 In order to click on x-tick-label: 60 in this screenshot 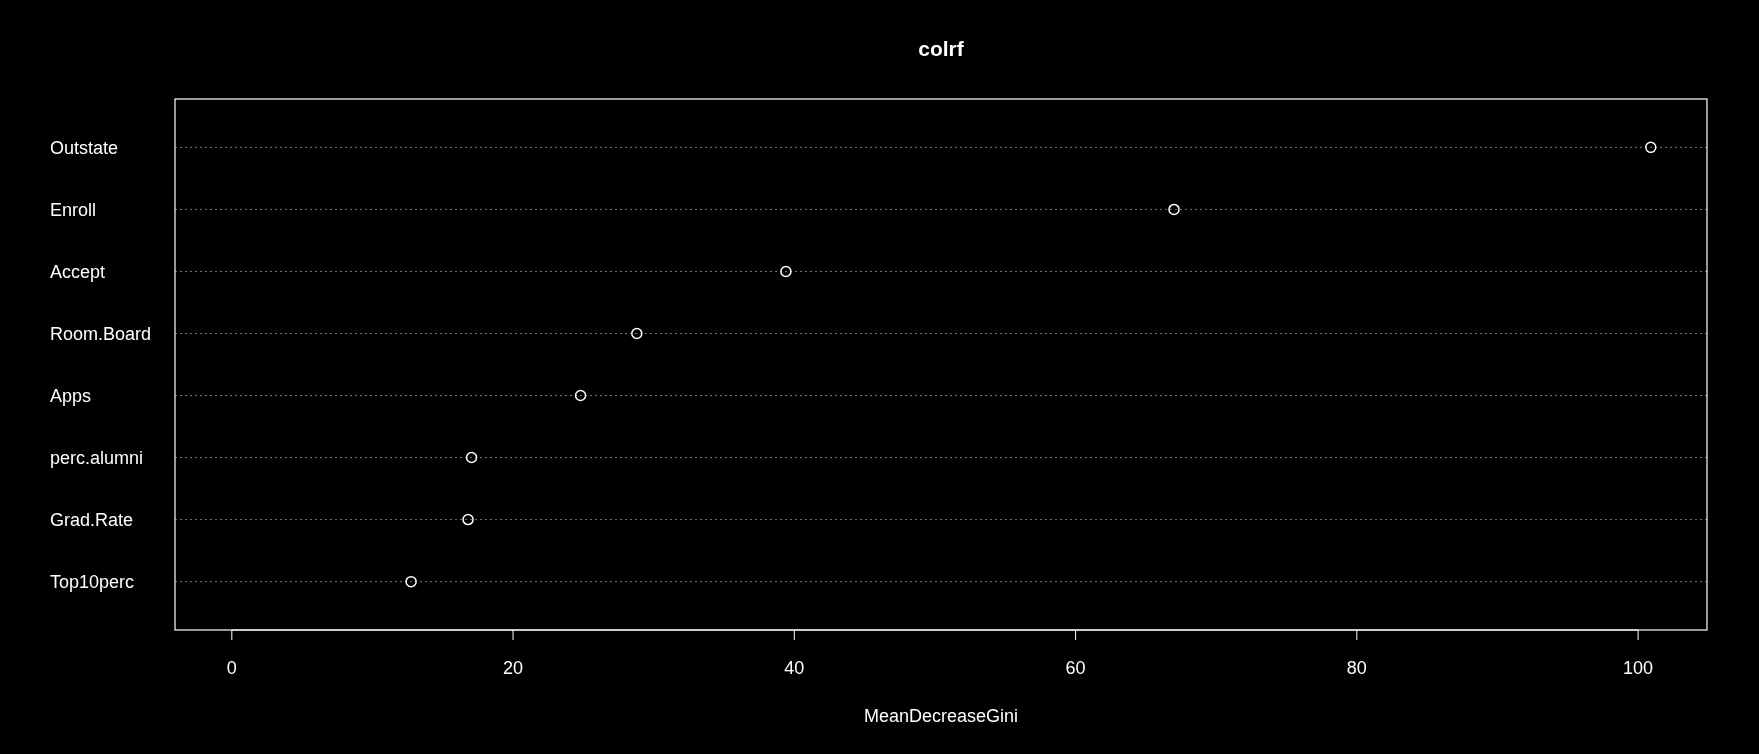, I will do `click(1075, 668)`.